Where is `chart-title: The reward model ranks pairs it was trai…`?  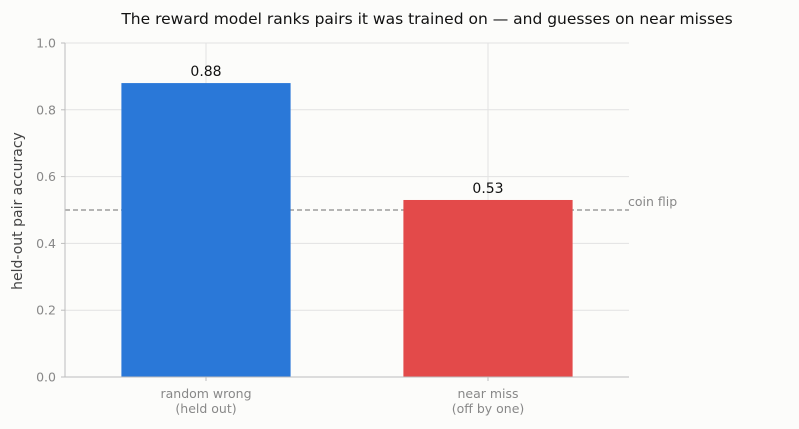
chart-title: The reward model ranks pairs it was trai… is located at coordinates (426, 19).